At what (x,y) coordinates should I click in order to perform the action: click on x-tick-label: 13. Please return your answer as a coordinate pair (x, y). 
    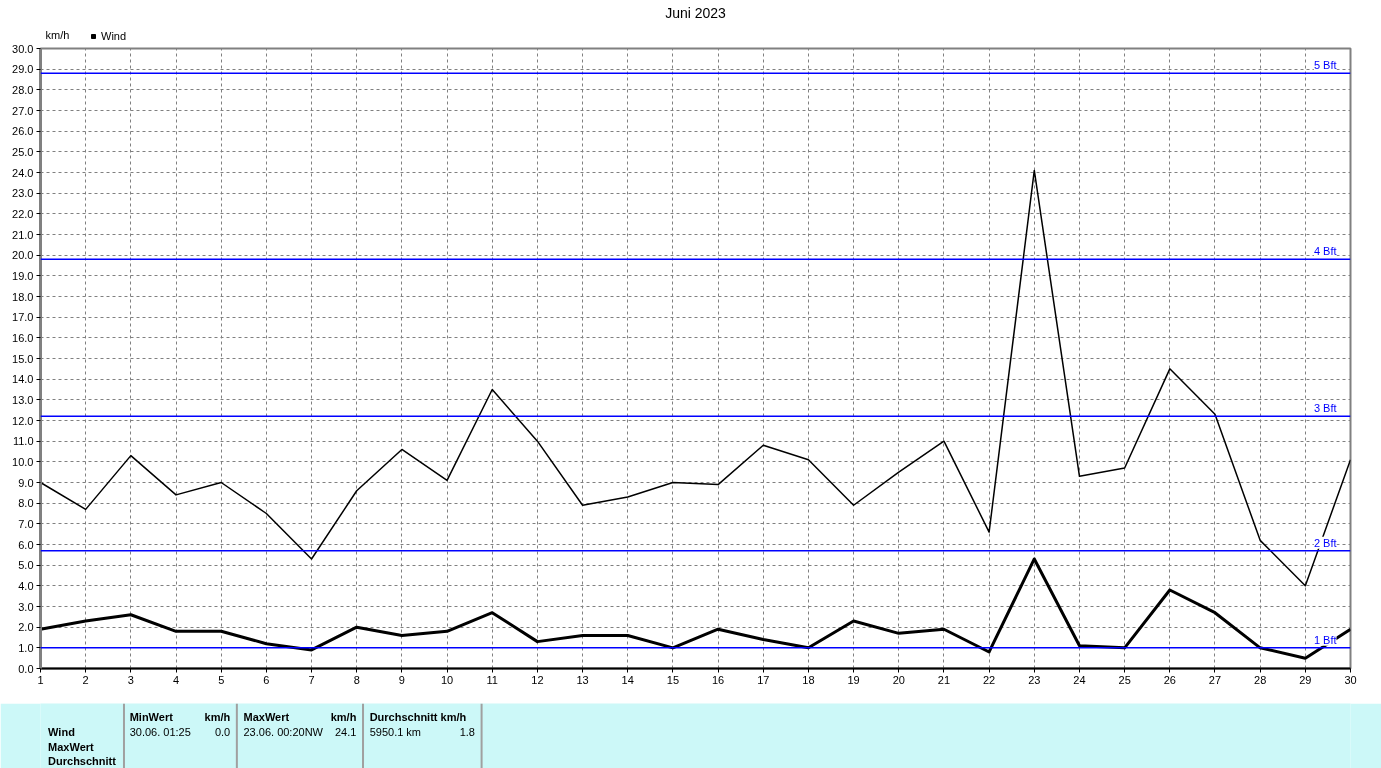
    Looking at the image, I should click on (582, 679).